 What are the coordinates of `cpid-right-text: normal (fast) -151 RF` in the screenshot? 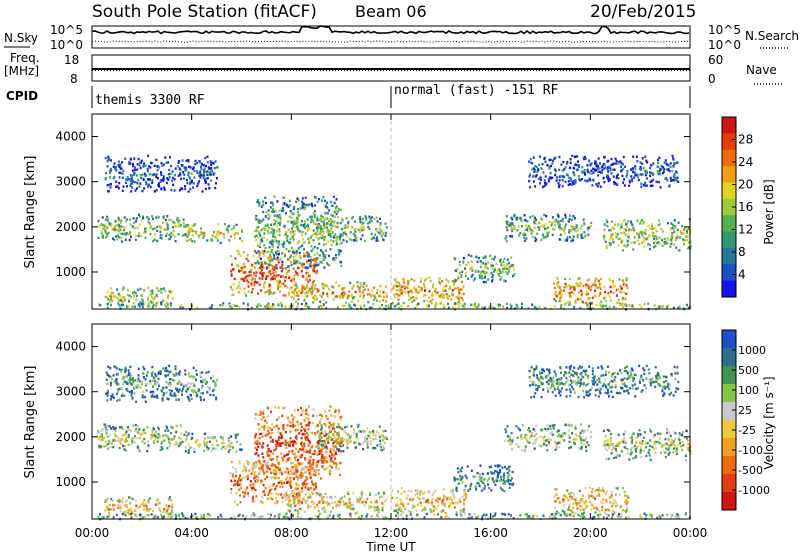 It's located at (476, 90).